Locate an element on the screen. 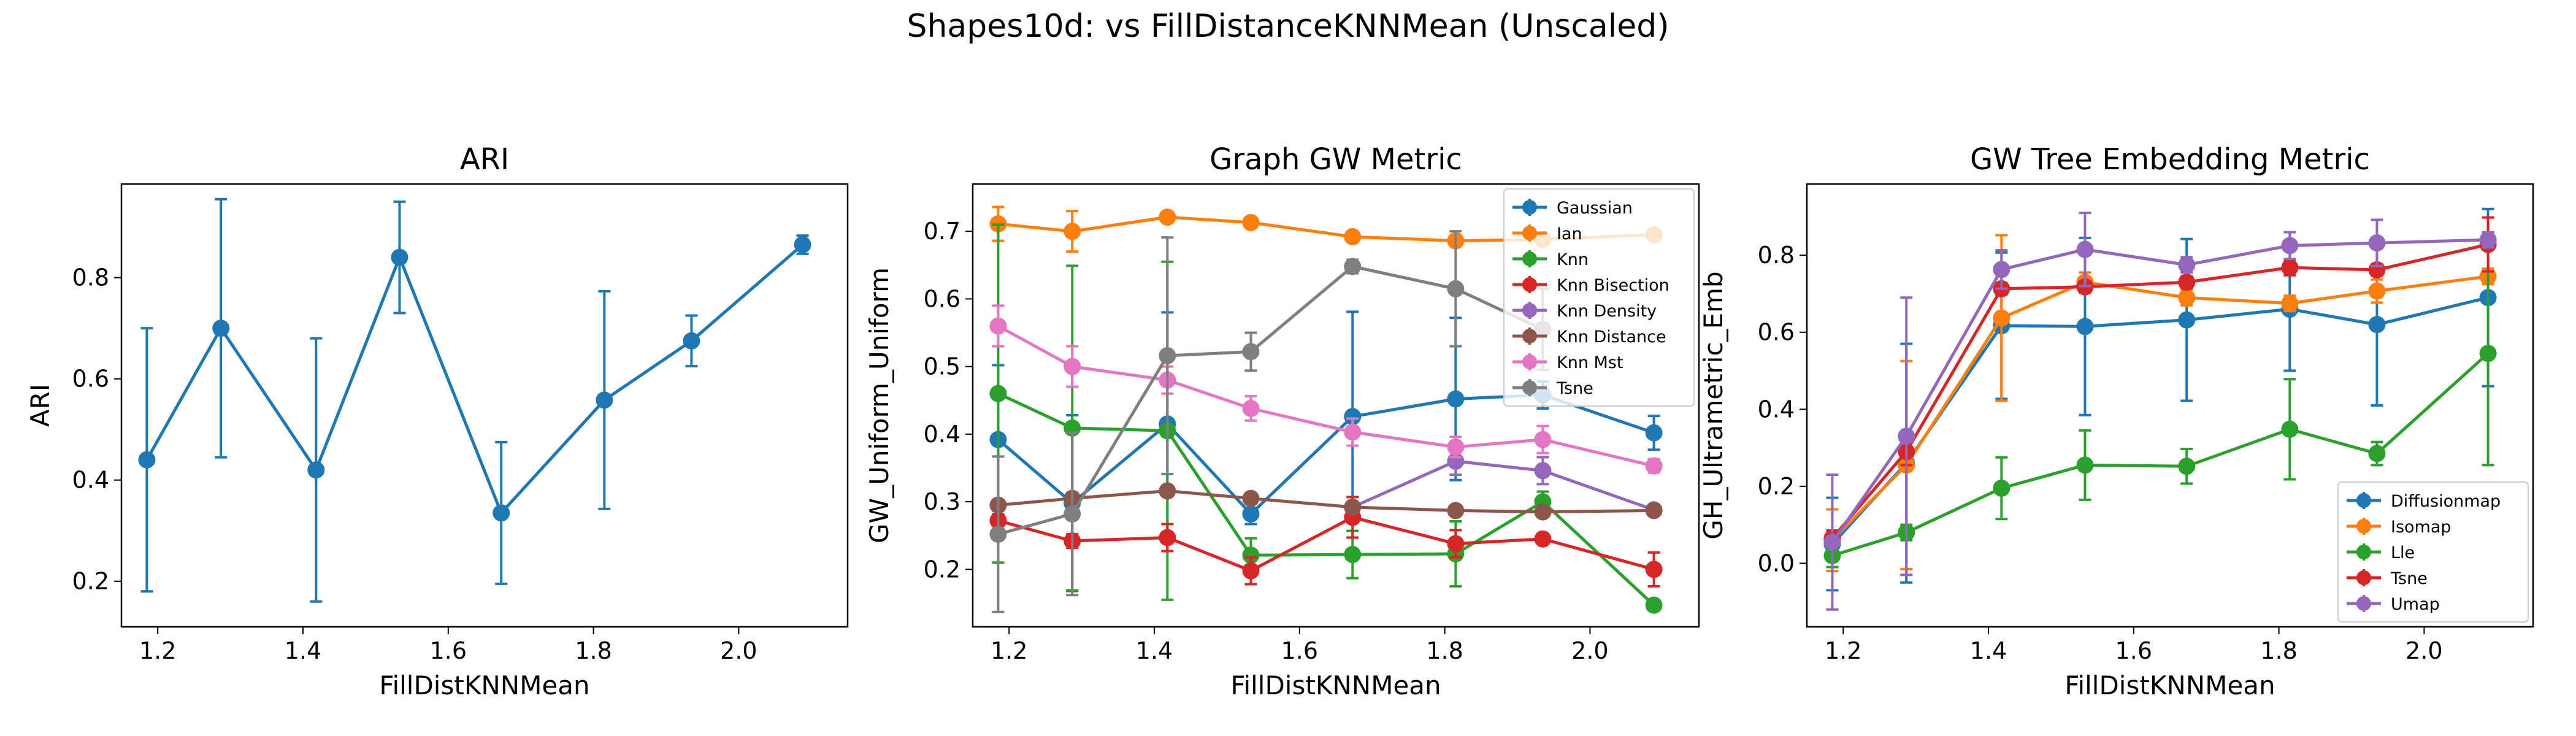 This screenshot has height=736, width=2576. legend-label: Lle is located at coordinates (2403, 552).